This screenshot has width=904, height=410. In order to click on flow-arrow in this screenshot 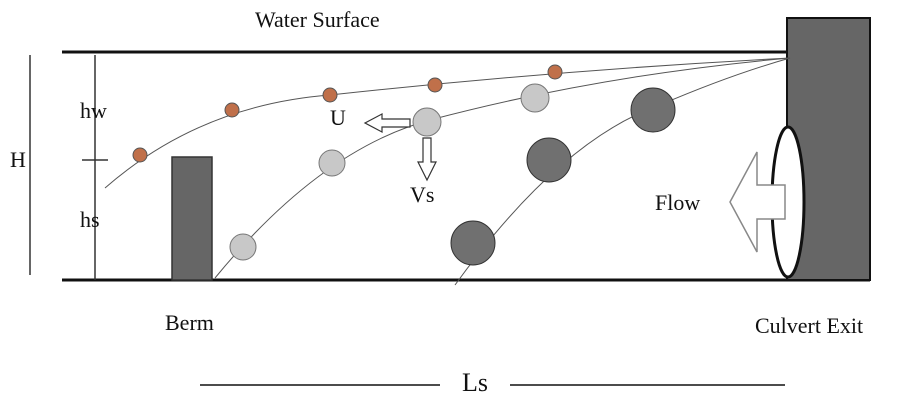, I will do `click(757, 202)`.